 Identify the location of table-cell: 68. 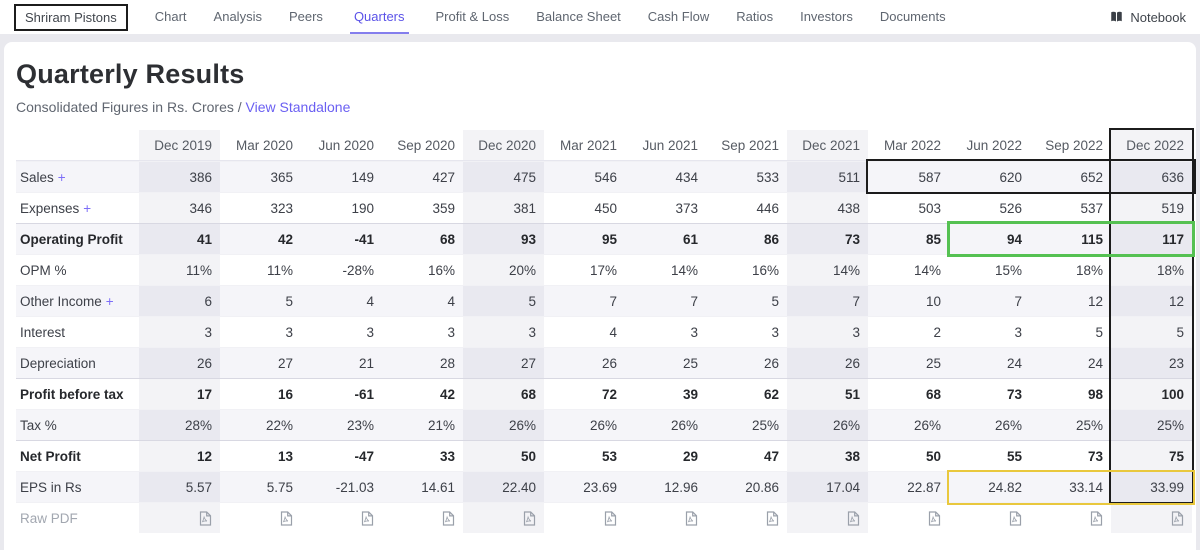
(933, 394).